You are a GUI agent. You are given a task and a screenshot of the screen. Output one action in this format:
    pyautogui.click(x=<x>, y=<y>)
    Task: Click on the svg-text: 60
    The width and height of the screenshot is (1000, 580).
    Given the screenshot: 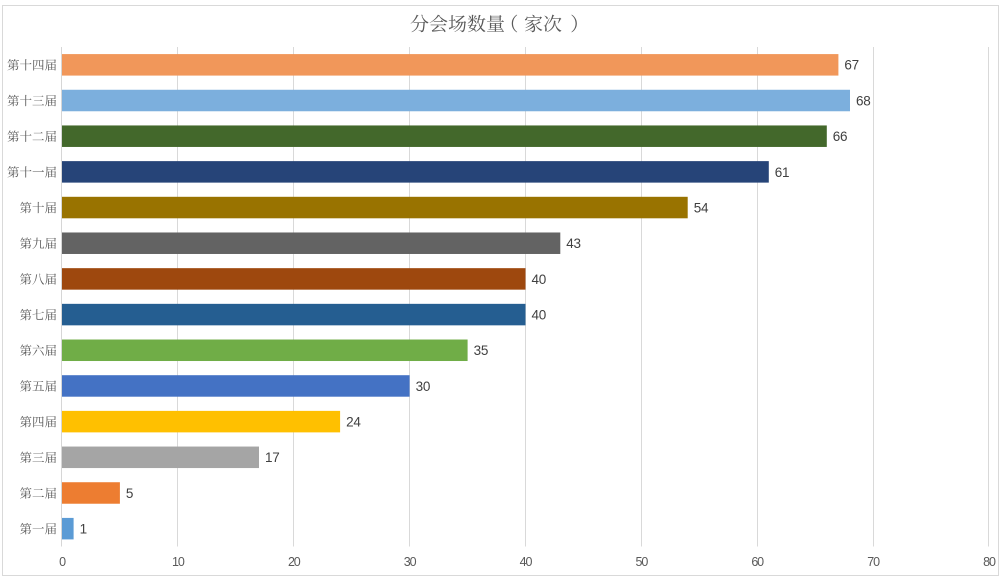 What is the action you would take?
    pyautogui.click(x=757, y=562)
    